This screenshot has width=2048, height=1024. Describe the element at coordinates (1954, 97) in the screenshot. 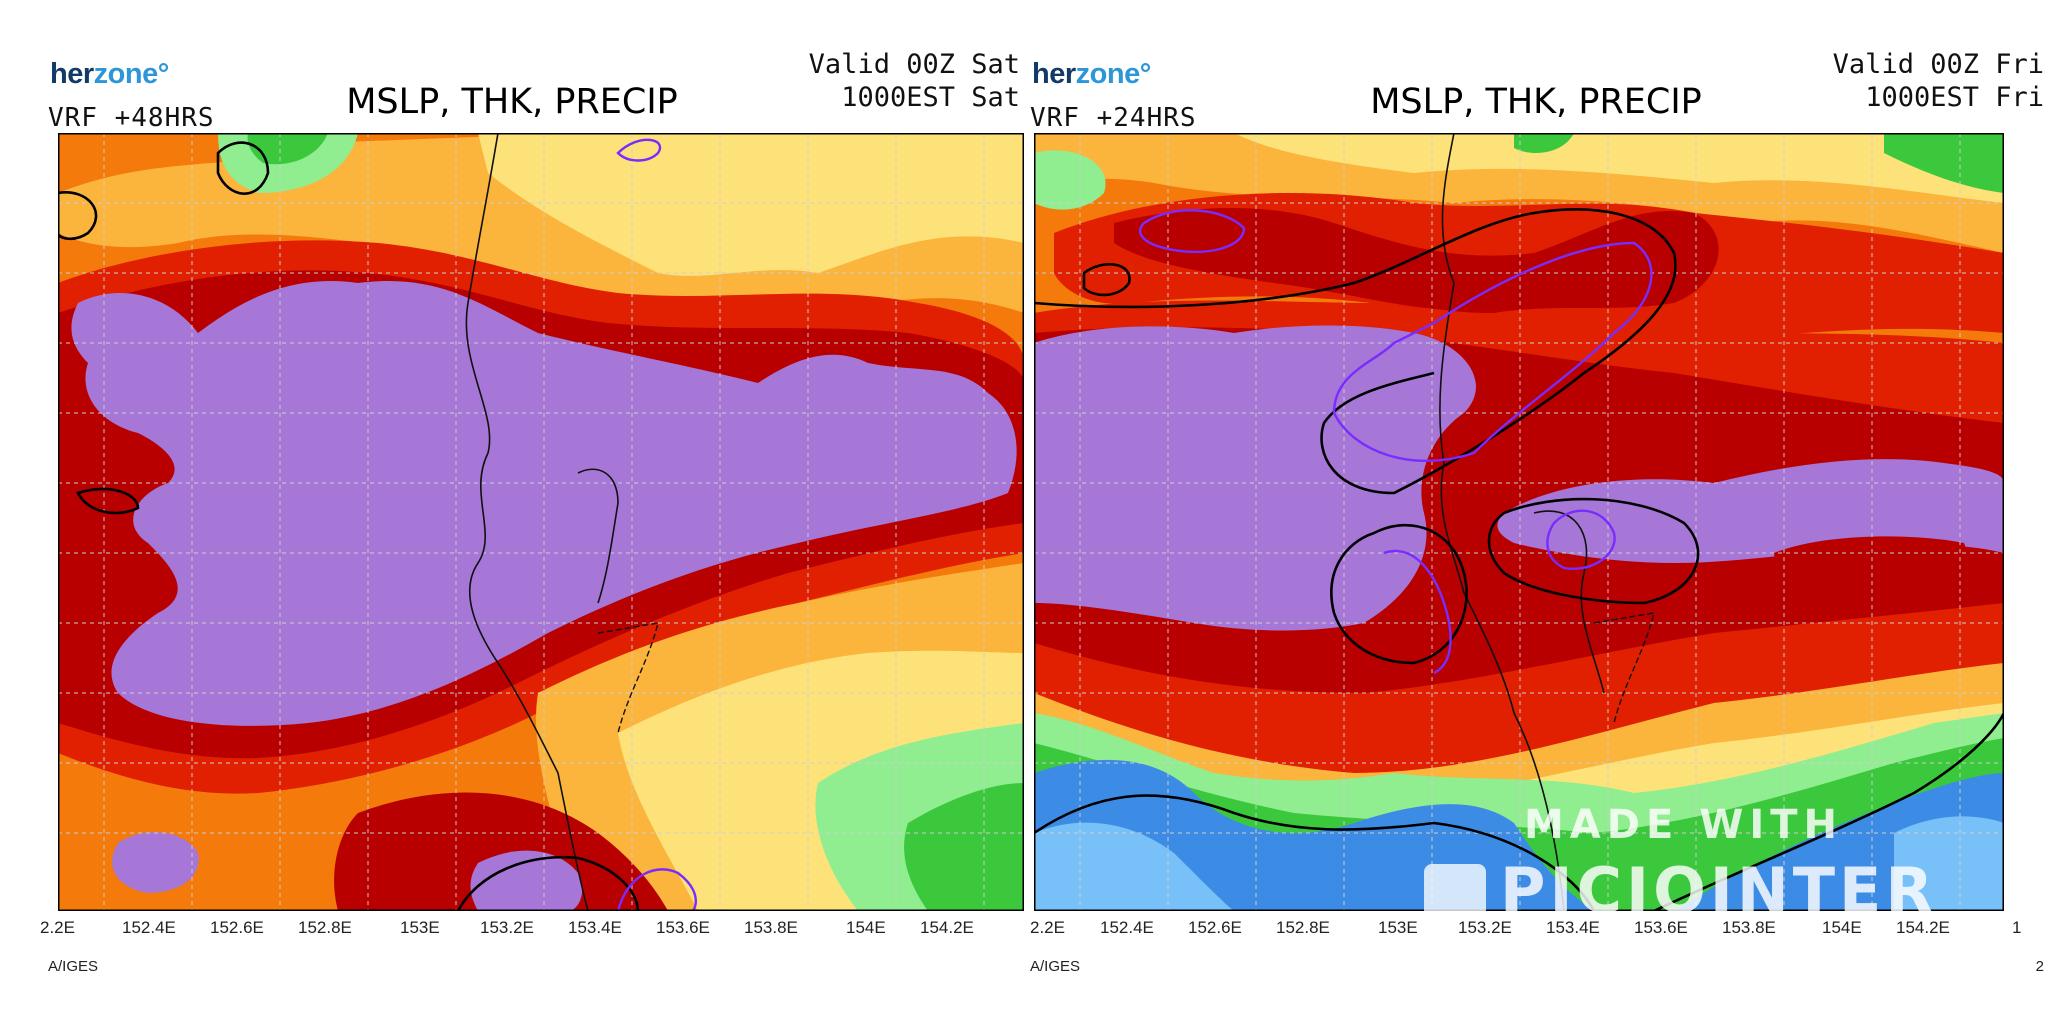

I see `valid-time-local: 1000EST Fri` at that location.